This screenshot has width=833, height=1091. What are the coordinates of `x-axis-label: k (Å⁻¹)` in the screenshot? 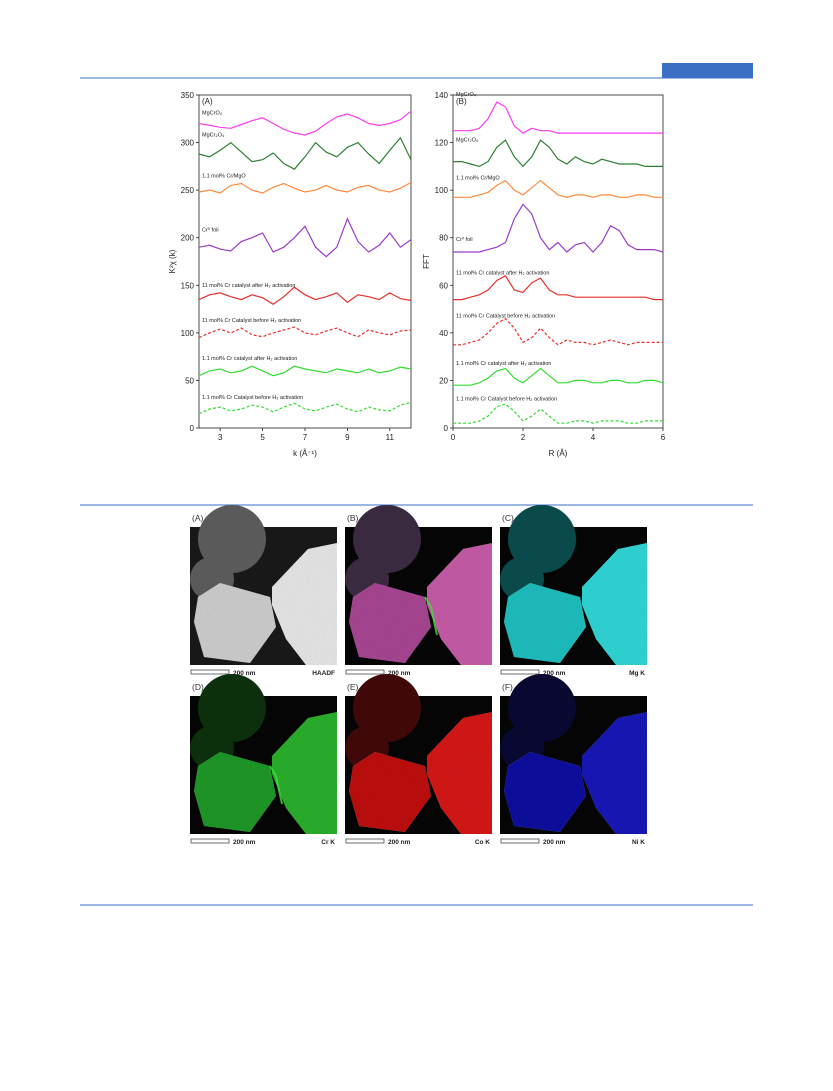 It's located at (305, 453).